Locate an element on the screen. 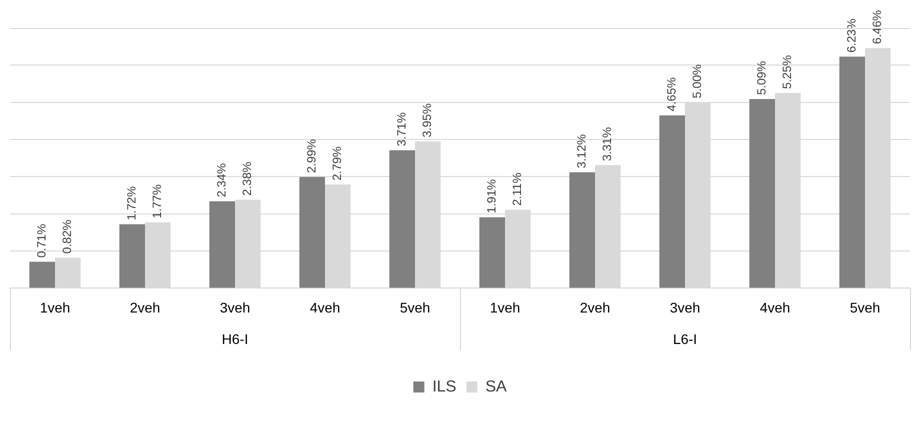 The width and height of the screenshot is (920, 421). data-label: 3.71% is located at coordinates (401, 129).